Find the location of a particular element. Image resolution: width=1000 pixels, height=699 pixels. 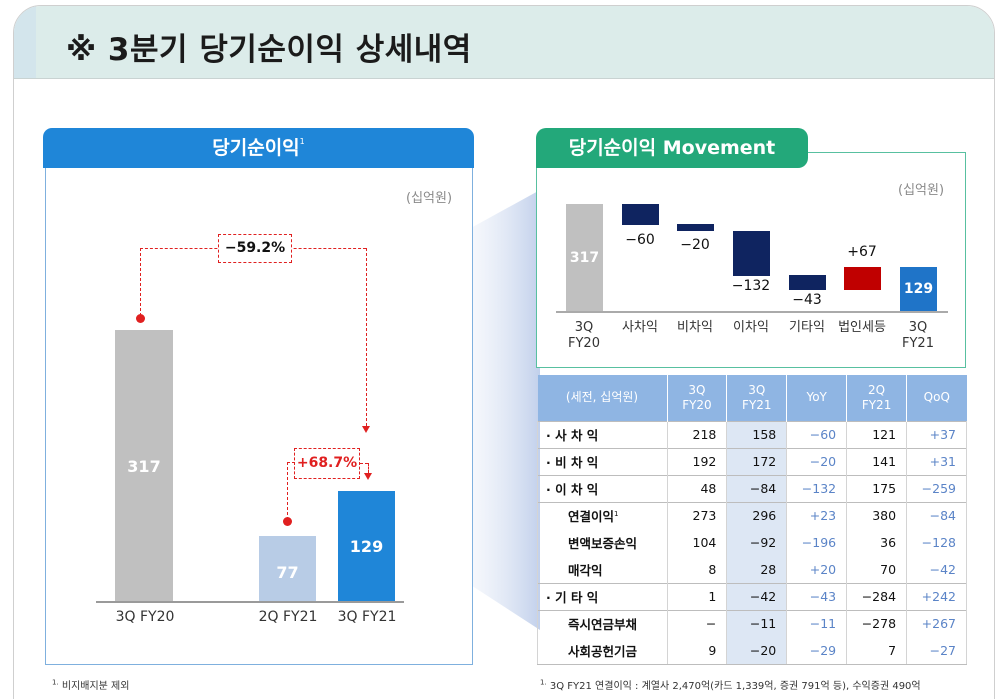

left-unit-label: (십억원) is located at coordinates (429, 198).